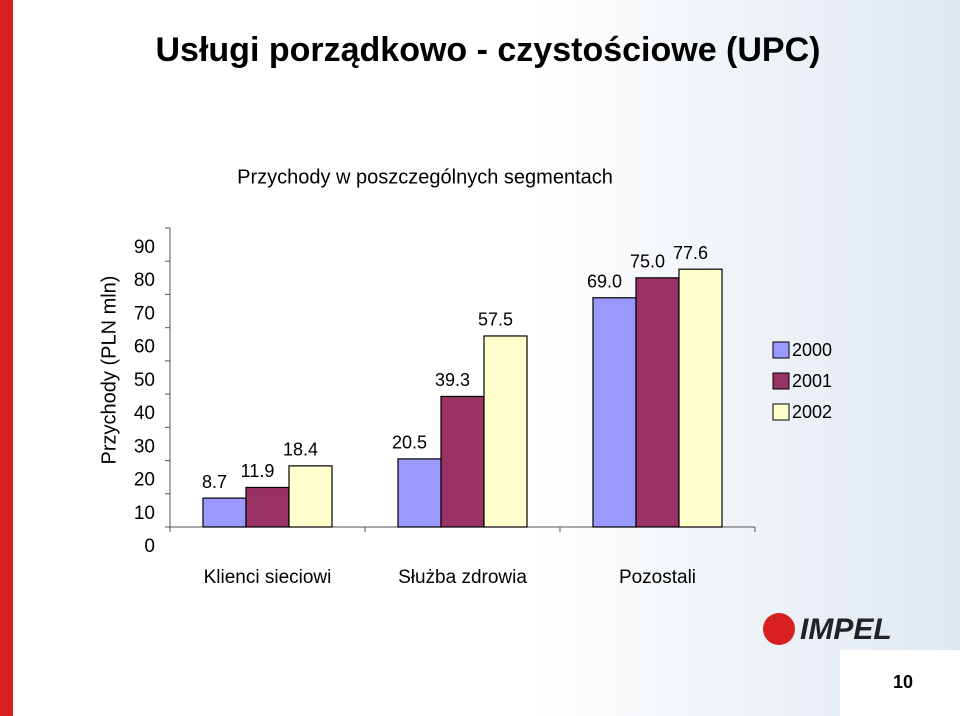  What do you see at coordinates (409, 443) in the screenshot?
I see `value-label: 20.5` at bounding box center [409, 443].